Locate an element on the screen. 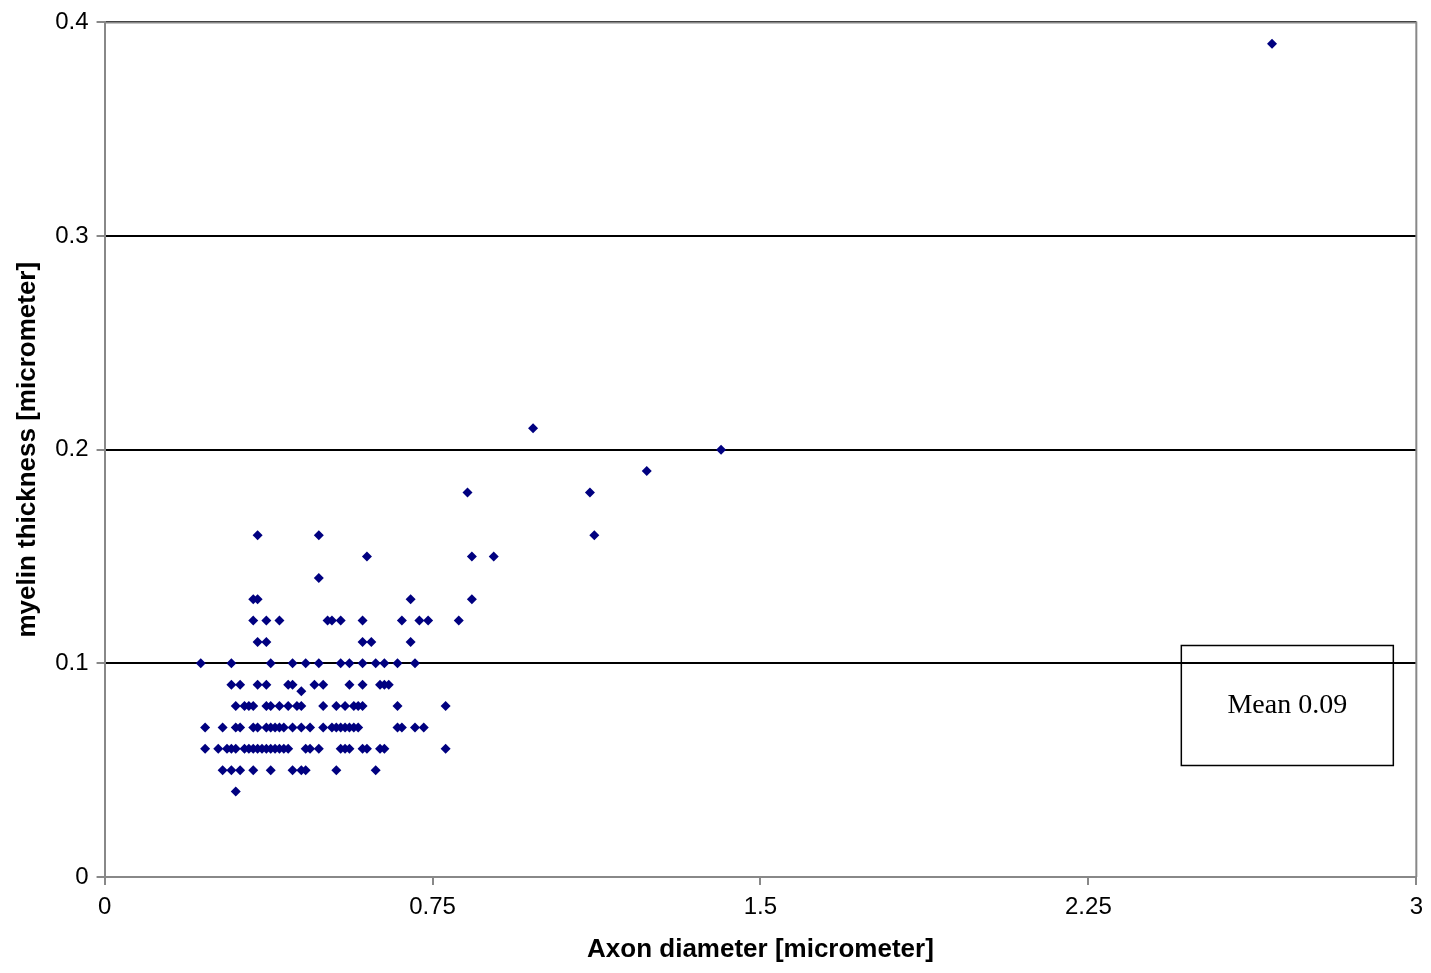 This screenshot has height=973, width=1431. y-tick-label: 0.3 is located at coordinates (72, 234).